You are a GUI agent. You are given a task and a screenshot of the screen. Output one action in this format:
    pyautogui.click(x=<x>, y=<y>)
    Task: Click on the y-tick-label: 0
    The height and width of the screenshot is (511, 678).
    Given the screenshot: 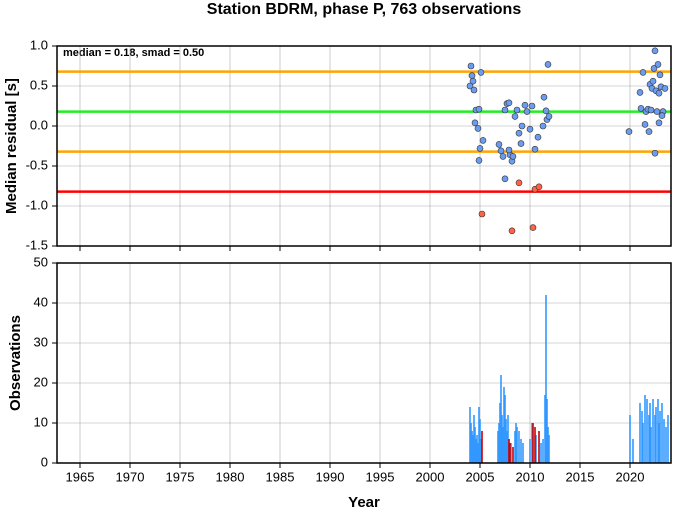 What is the action you would take?
    pyautogui.click(x=44, y=461)
    